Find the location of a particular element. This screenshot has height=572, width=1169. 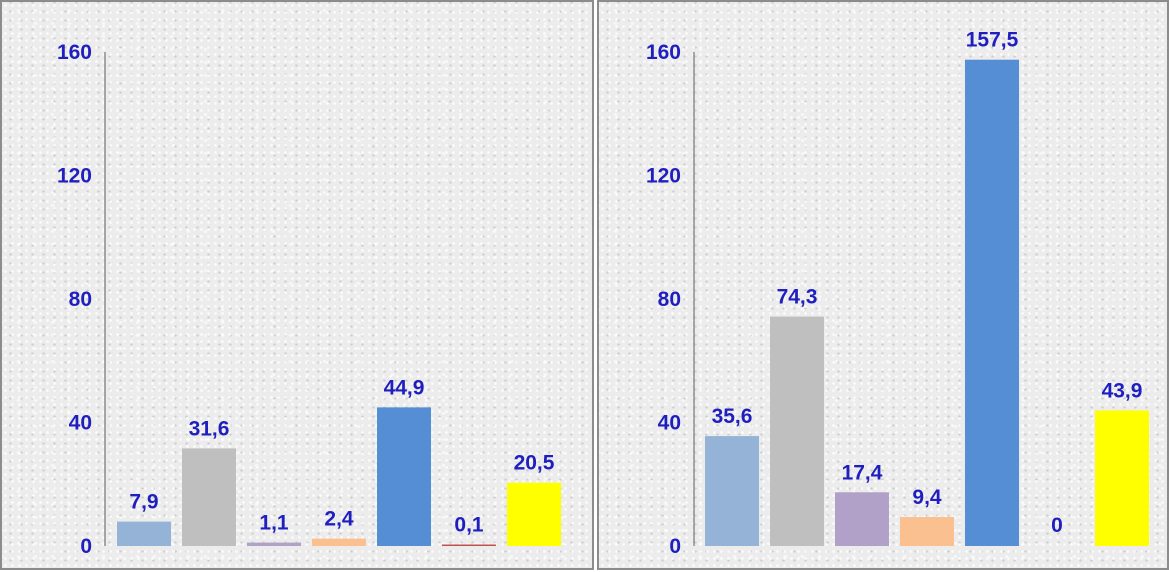

data-label: 2,4 is located at coordinates (339, 519).